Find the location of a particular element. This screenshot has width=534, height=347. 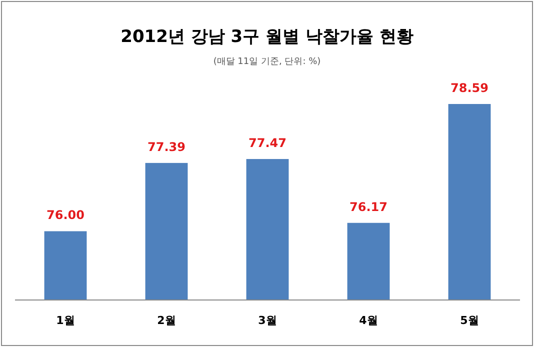

data-label: 76.17 is located at coordinates (369, 207).